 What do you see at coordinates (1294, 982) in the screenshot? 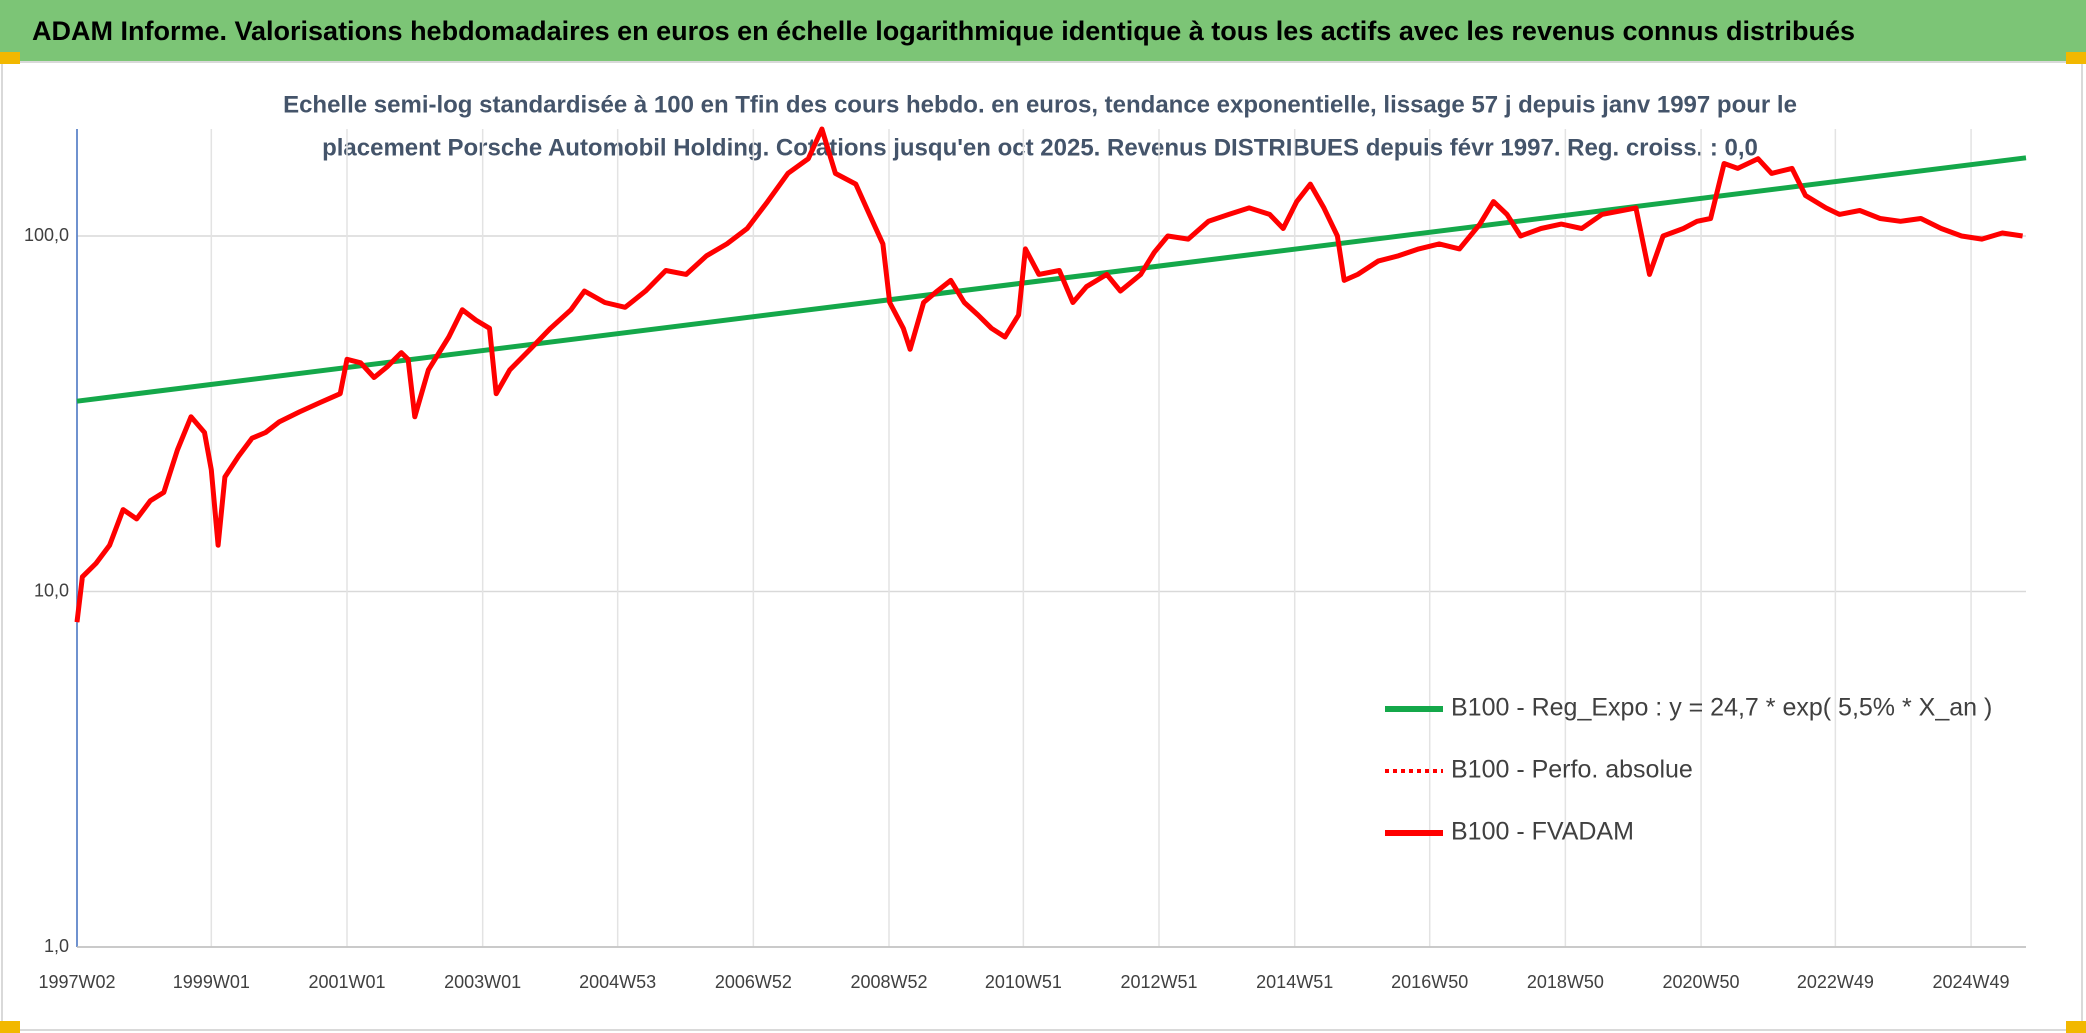
I see `x-tick-label: 2014W51` at bounding box center [1294, 982].